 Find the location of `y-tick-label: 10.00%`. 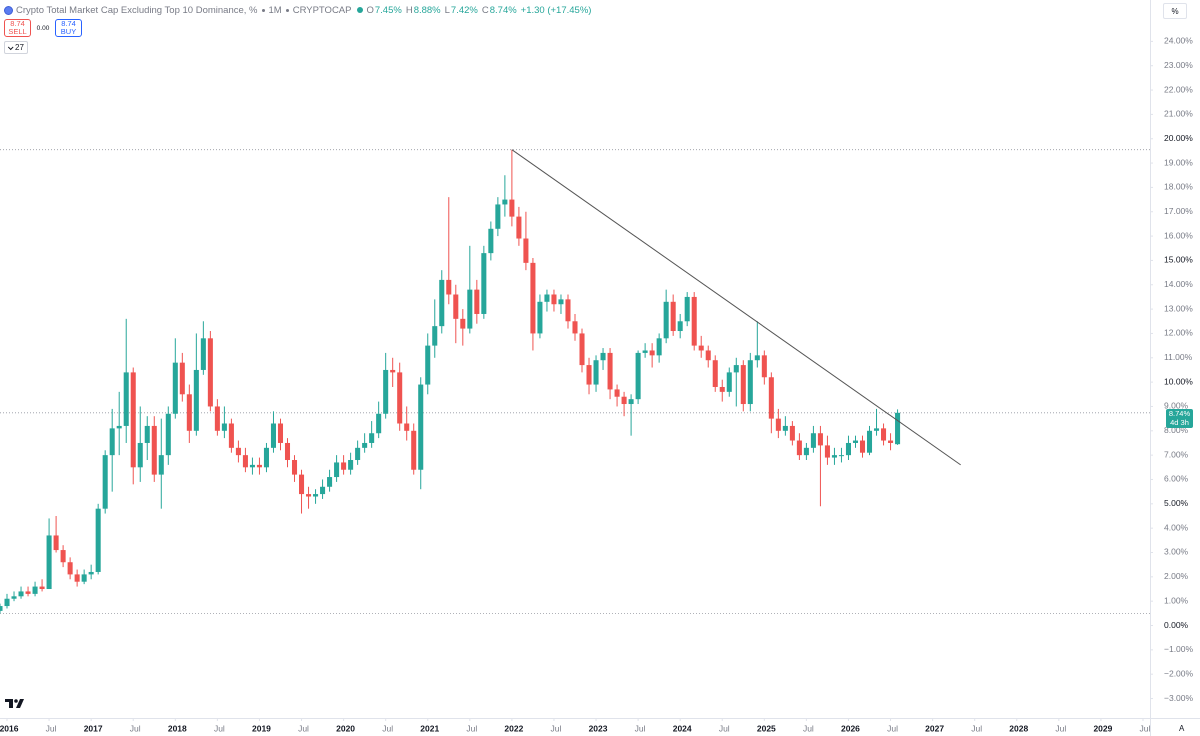

y-tick-label: 10.00% is located at coordinates (1178, 381).